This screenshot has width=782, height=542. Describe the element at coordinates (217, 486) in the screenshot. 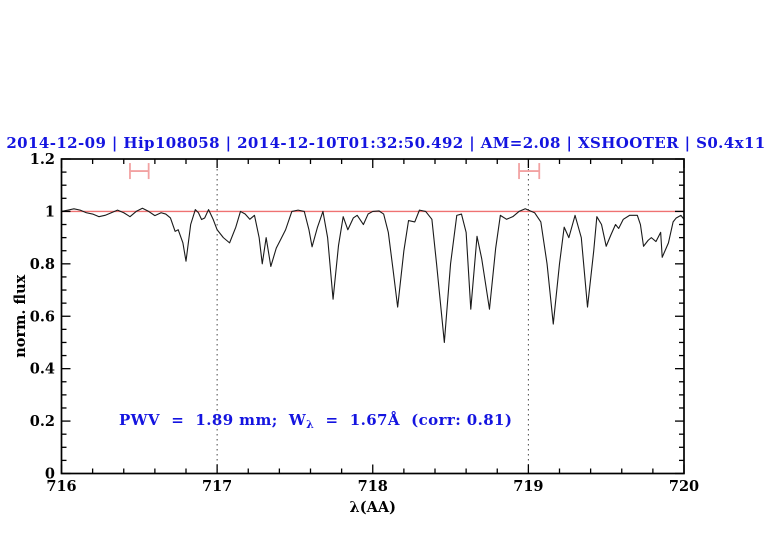

I see `x-tick-label: 717` at that location.